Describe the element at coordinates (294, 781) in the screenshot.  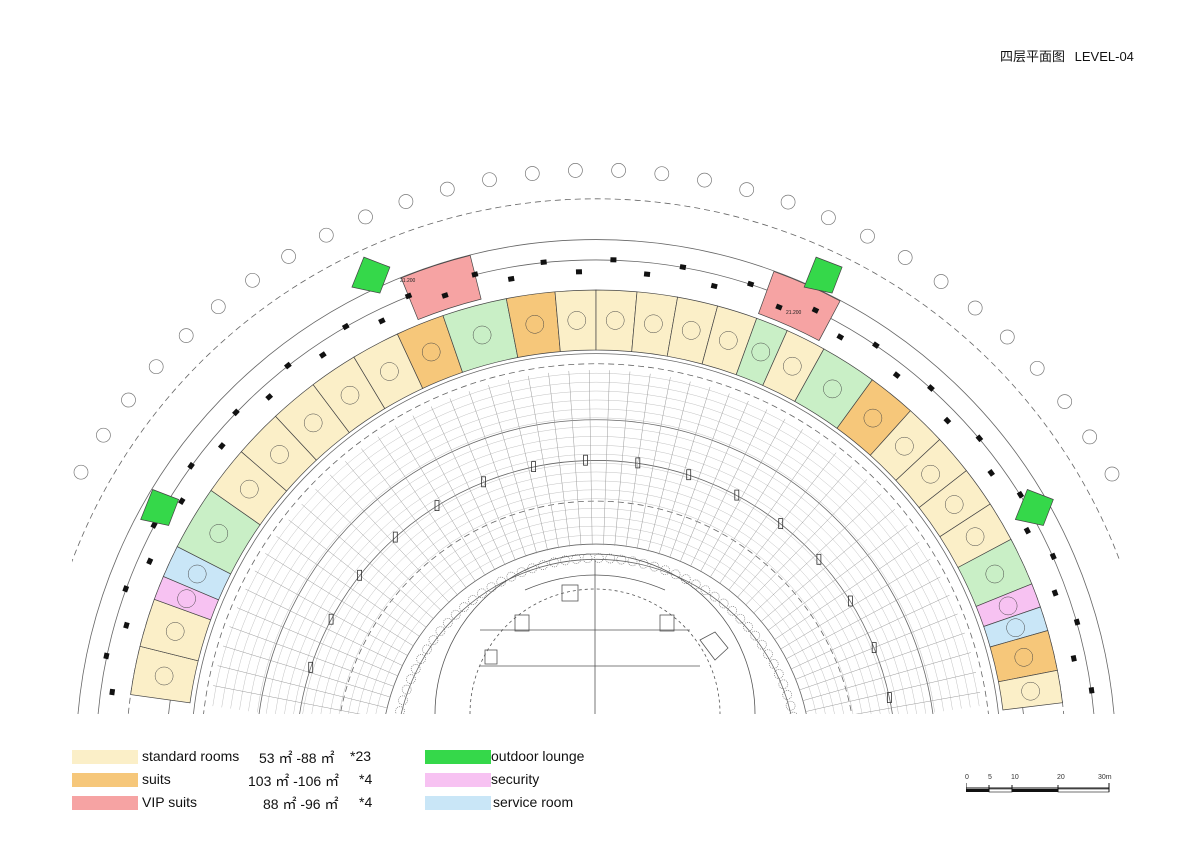
I see `legend-area-suits: 103 ㎡ -106 ㎡` at that location.